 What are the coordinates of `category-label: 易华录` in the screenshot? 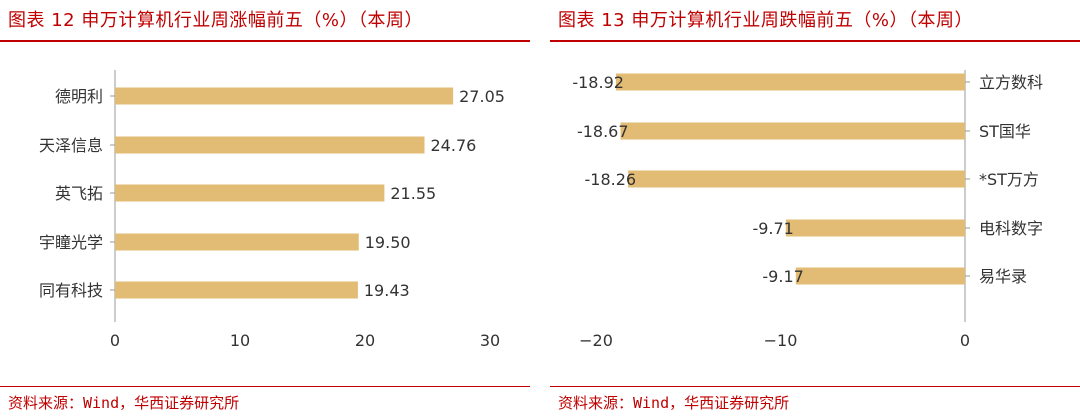 It's located at (1003, 276).